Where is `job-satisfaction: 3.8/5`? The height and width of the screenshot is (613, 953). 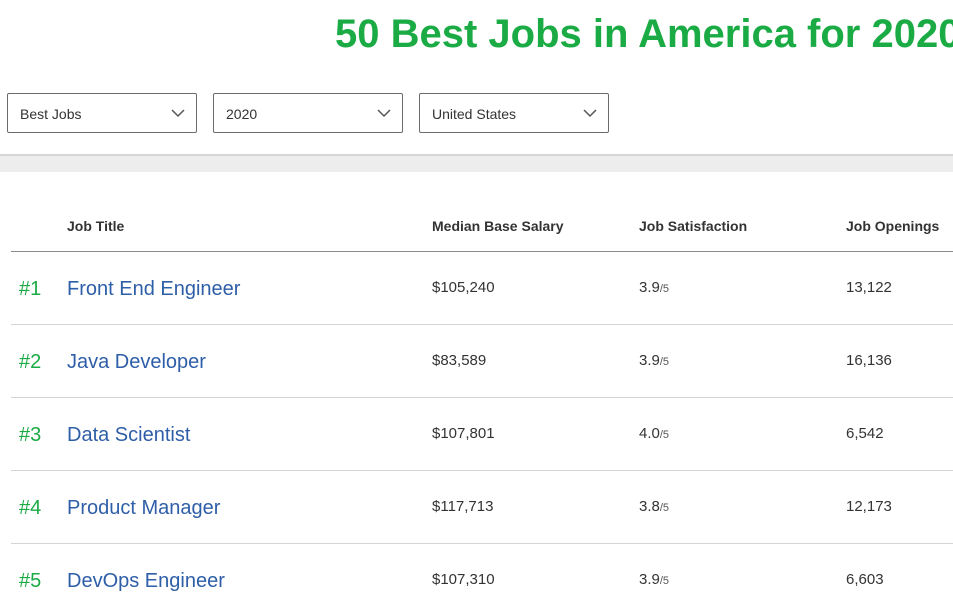 job-satisfaction: 3.8/5 is located at coordinates (654, 507).